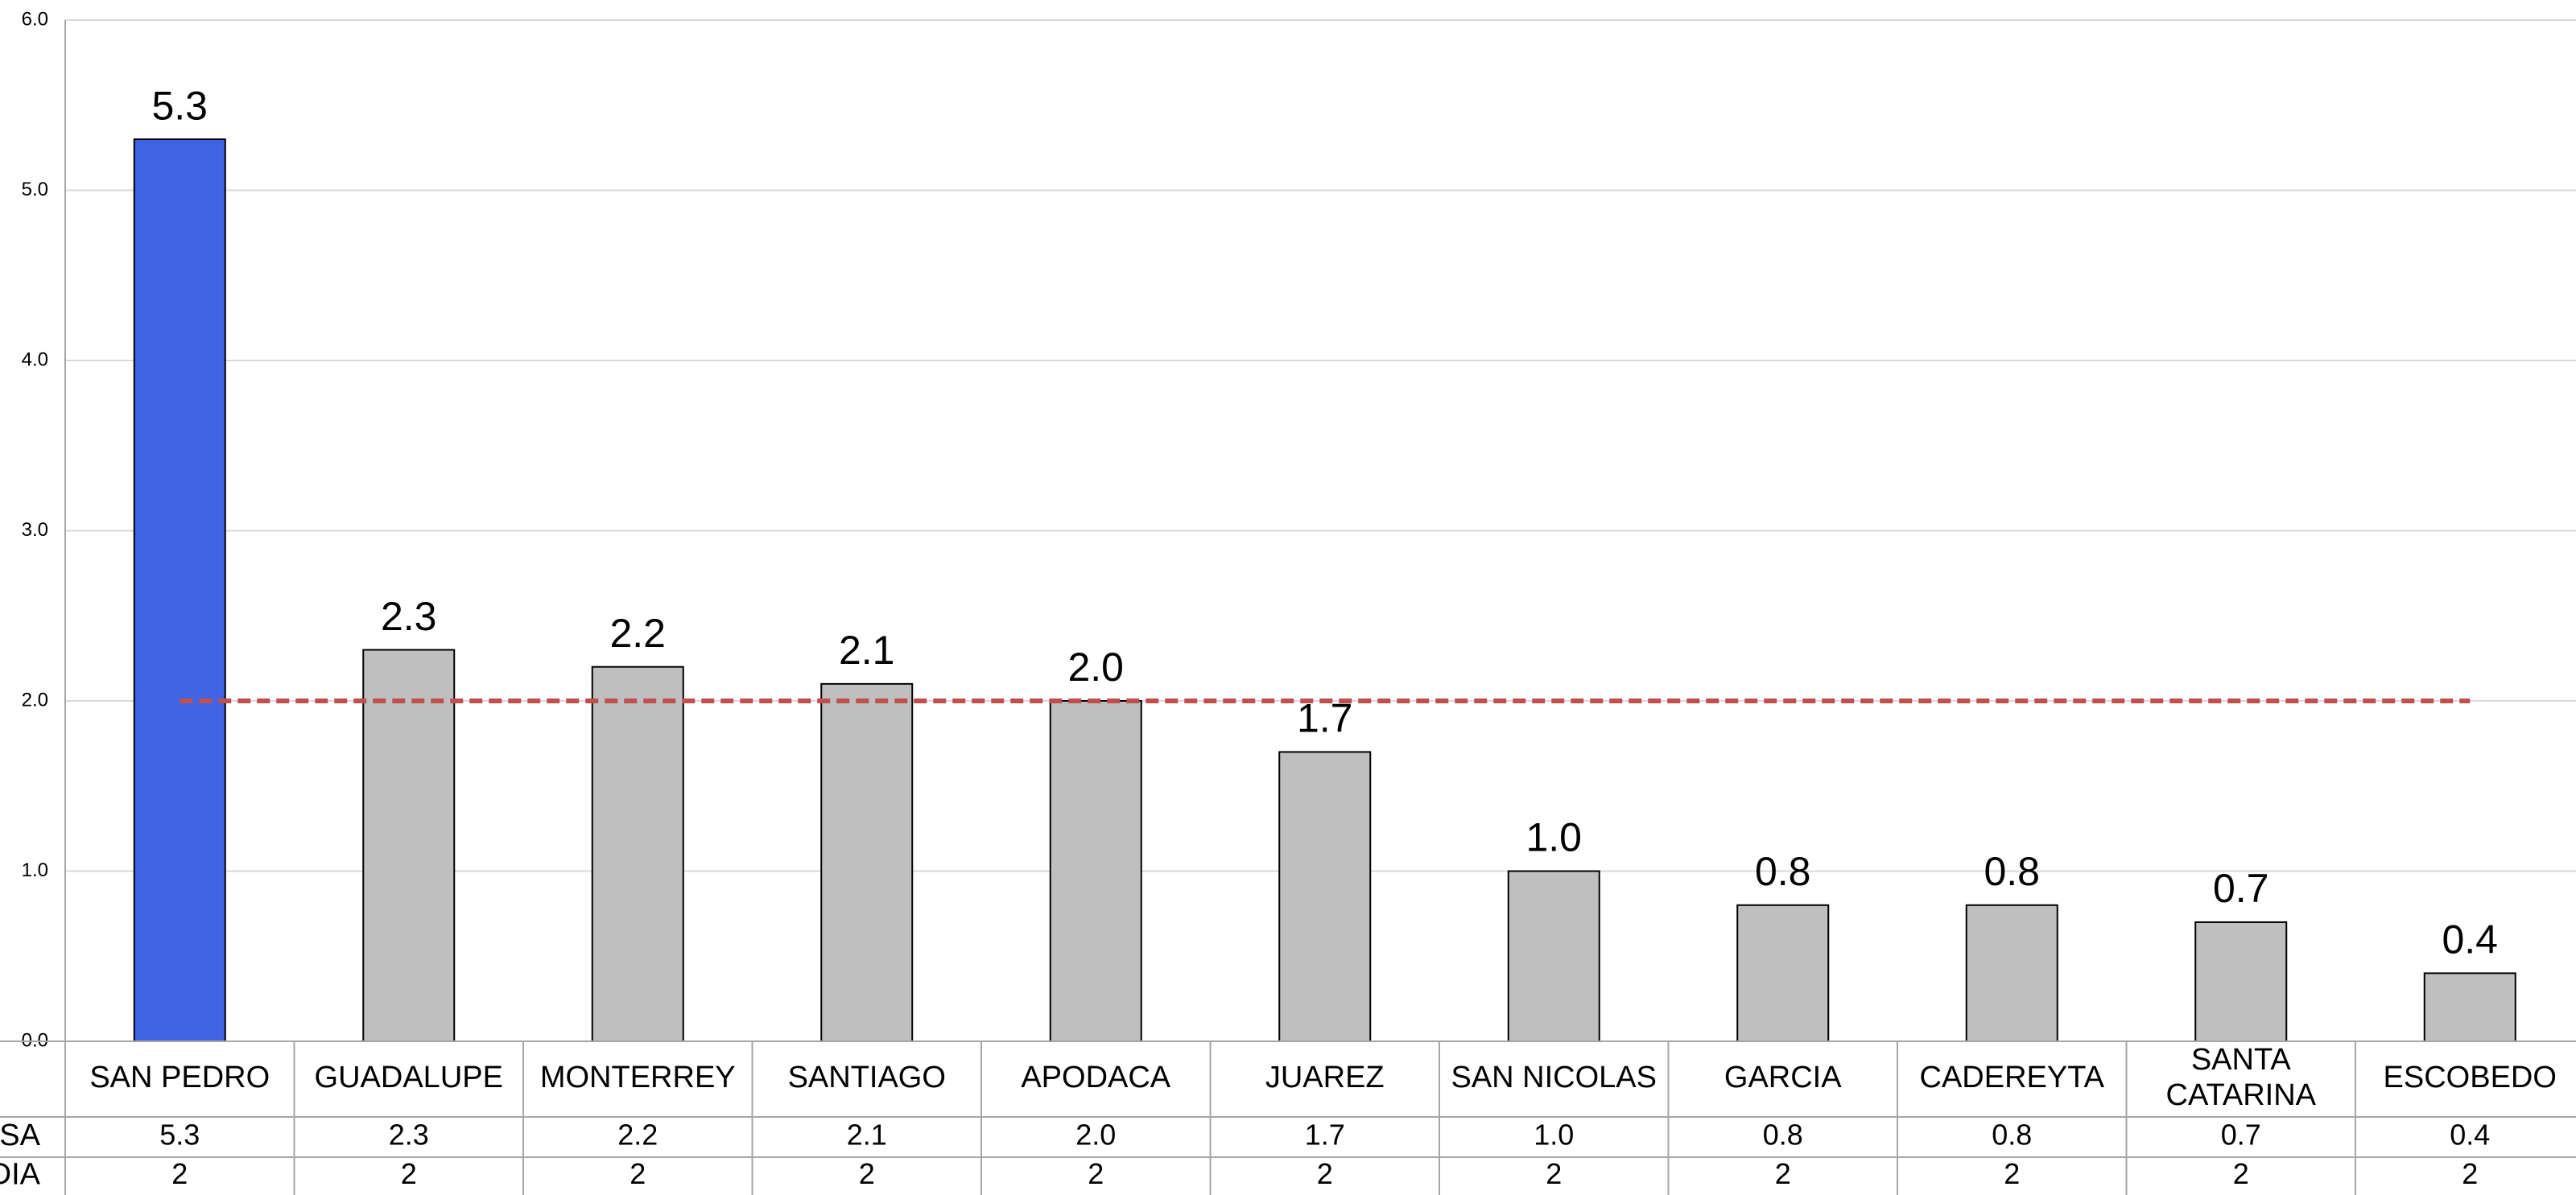 Image resolution: width=2576 pixels, height=1195 pixels. Describe the element at coordinates (1554, 1135) in the screenshot. I see `table-cell: 1.0` at that location.